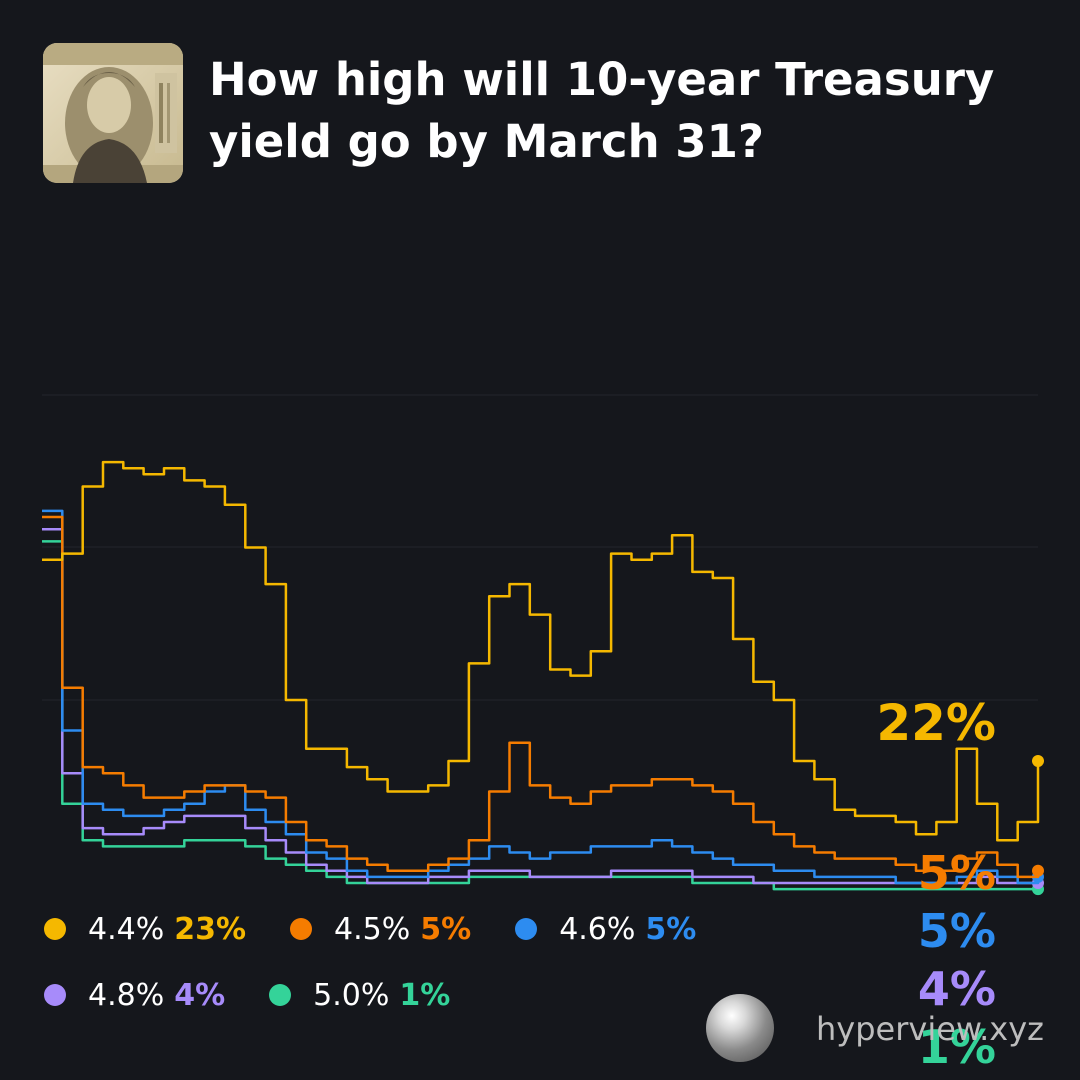  What do you see at coordinates (210, 929) in the screenshot?
I see `legend-value: 23%` at bounding box center [210, 929].